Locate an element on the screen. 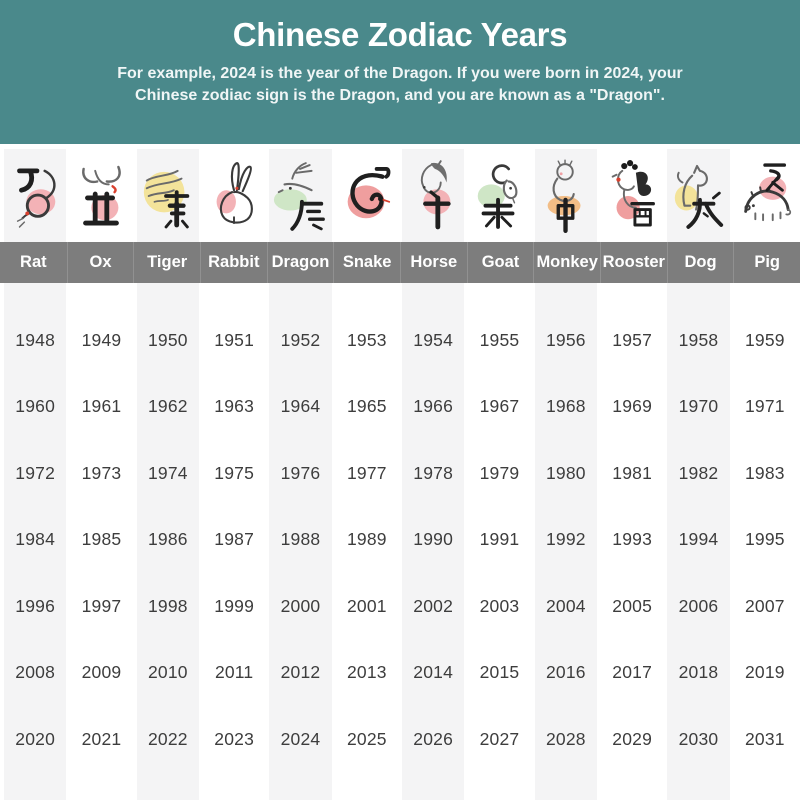  year-cell: 1979 is located at coordinates (499, 472).